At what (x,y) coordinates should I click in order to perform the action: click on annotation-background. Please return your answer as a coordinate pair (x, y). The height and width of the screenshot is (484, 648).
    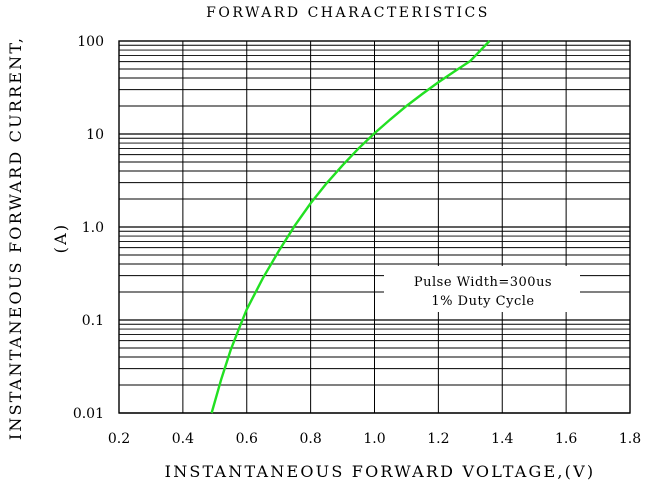
    Looking at the image, I should click on (482, 289).